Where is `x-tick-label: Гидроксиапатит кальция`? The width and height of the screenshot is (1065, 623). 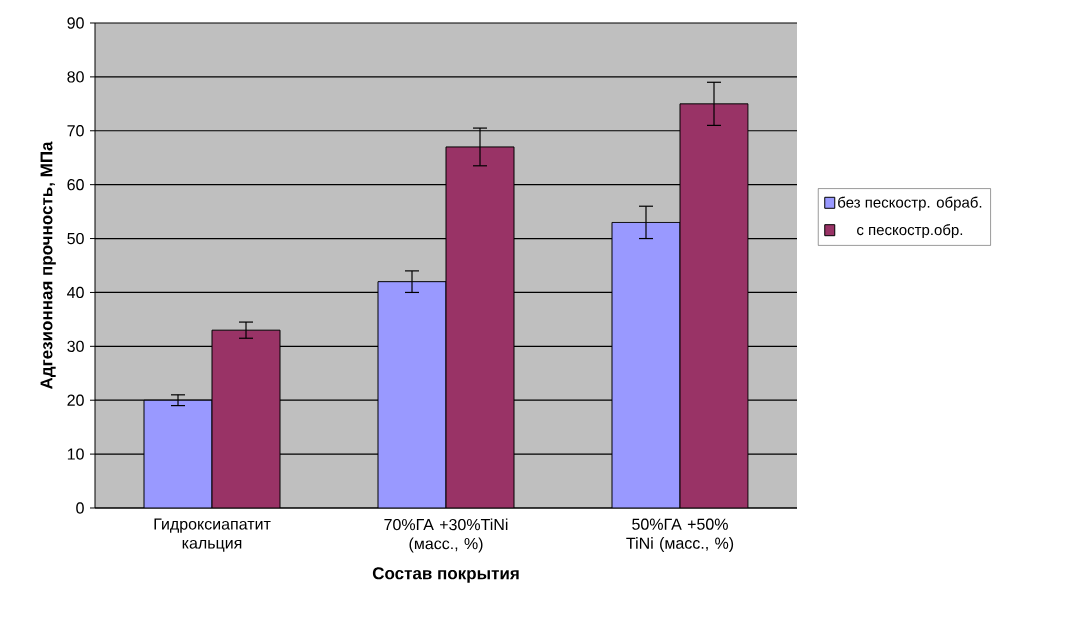
x-tick-label: Гидроксиапатит кальция is located at coordinates (212, 535).